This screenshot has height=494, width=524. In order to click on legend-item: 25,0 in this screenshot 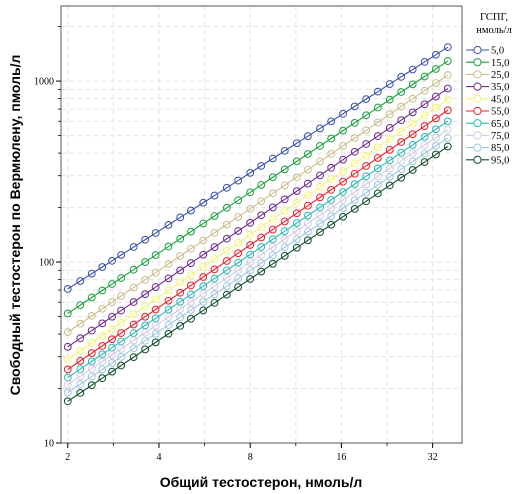, I will do `click(487, 75)`.